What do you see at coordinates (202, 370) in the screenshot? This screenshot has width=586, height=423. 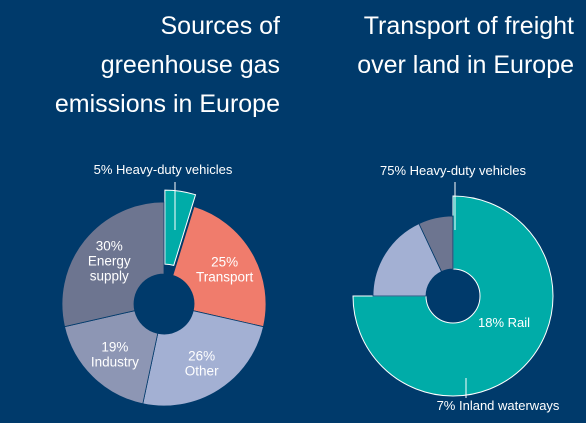 I see `data-label-other: Other` at bounding box center [202, 370].